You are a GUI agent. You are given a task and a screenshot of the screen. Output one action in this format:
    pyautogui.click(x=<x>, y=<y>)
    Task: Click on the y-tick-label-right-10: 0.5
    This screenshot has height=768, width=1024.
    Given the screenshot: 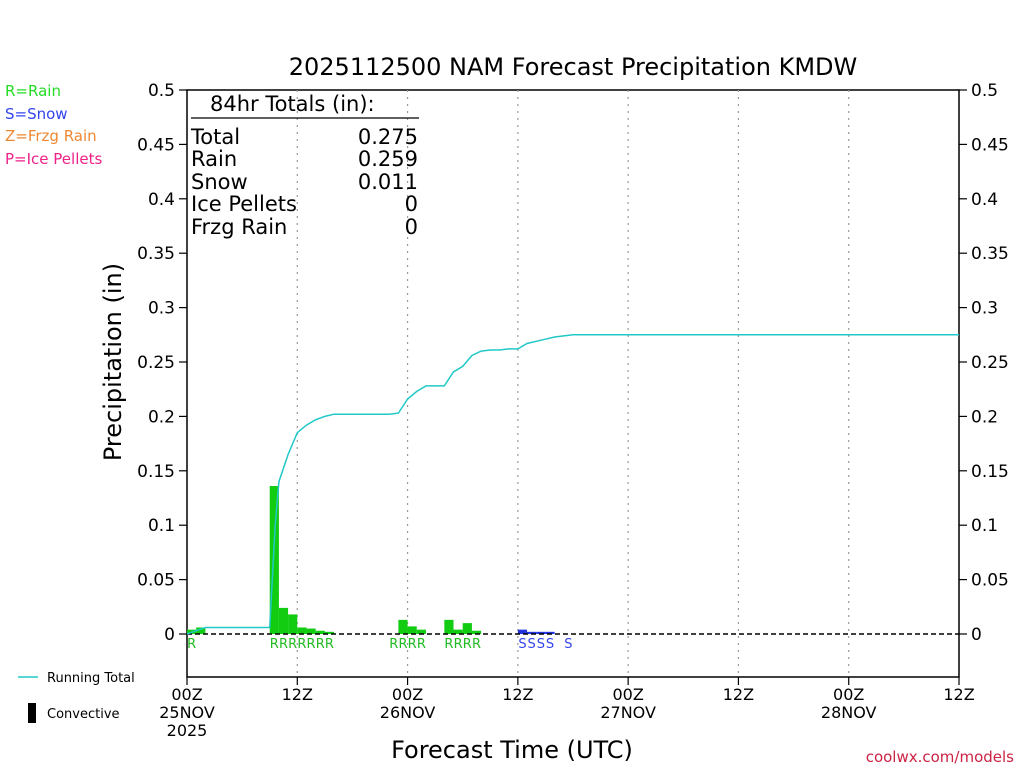 What is the action you would take?
    pyautogui.click(x=984, y=91)
    